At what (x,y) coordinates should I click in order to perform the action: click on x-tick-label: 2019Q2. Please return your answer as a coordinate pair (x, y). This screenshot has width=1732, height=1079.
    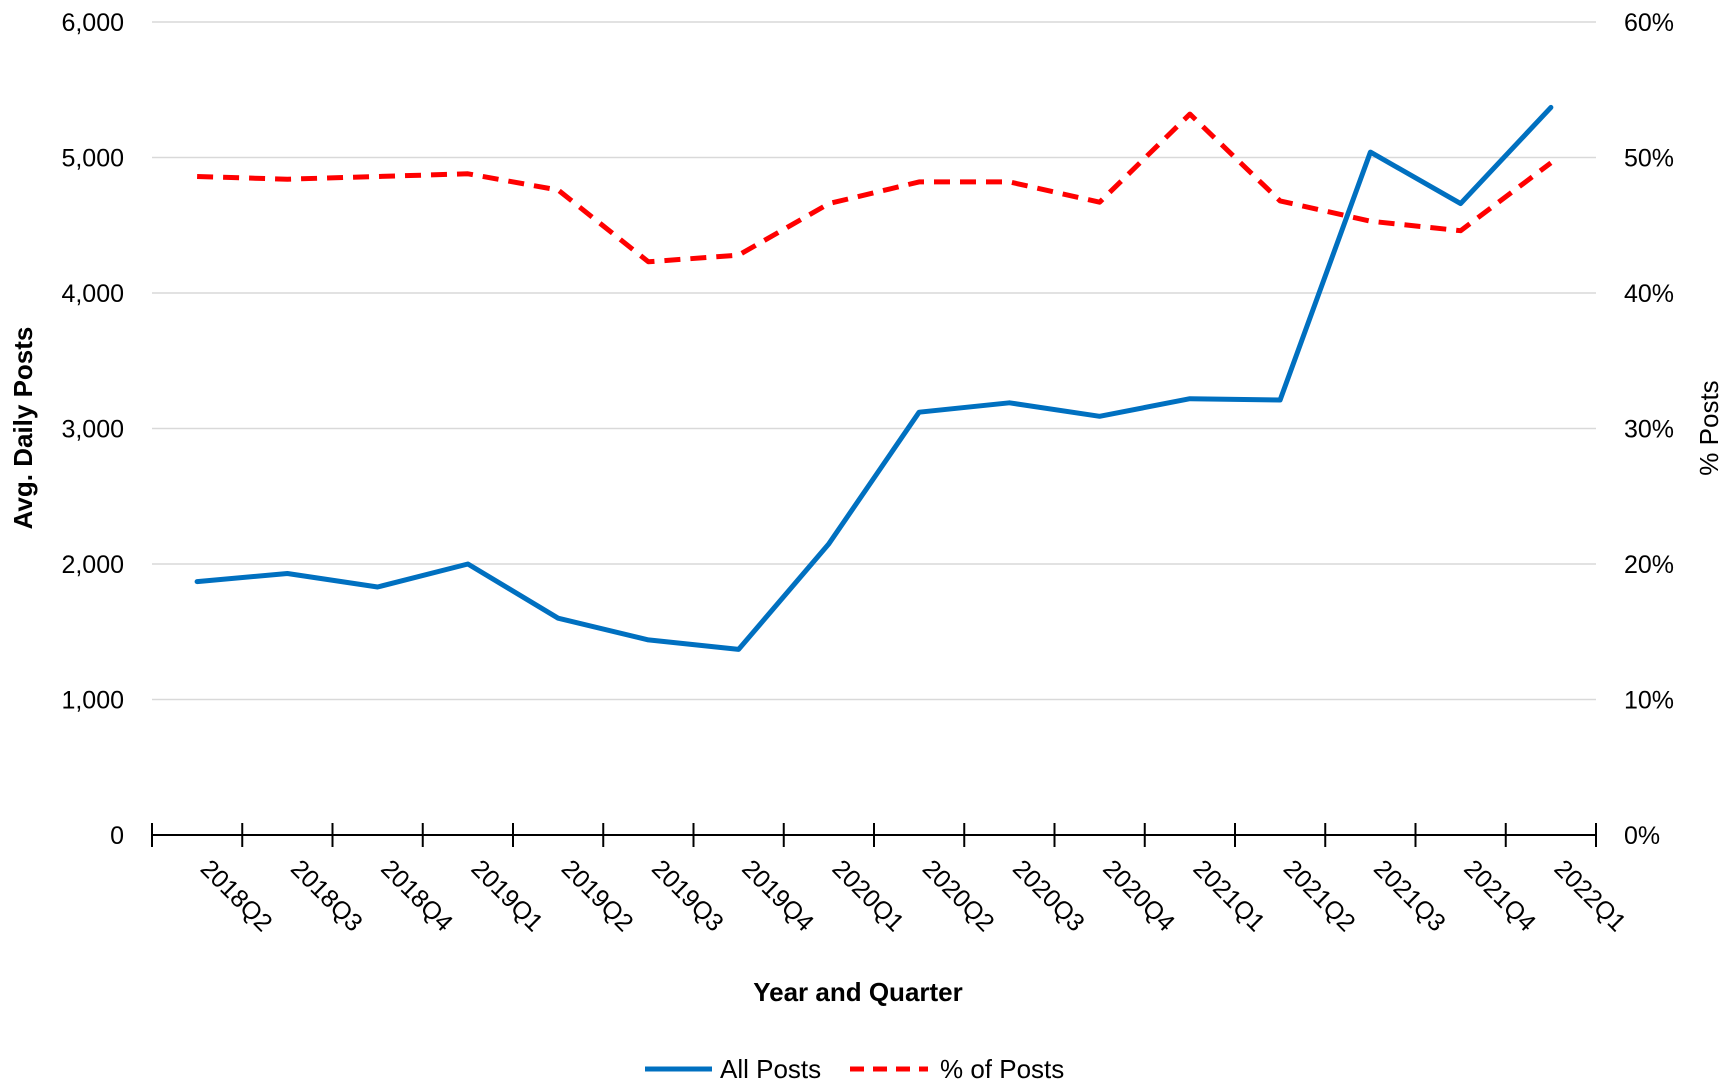
    Looking at the image, I should click on (597, 895).